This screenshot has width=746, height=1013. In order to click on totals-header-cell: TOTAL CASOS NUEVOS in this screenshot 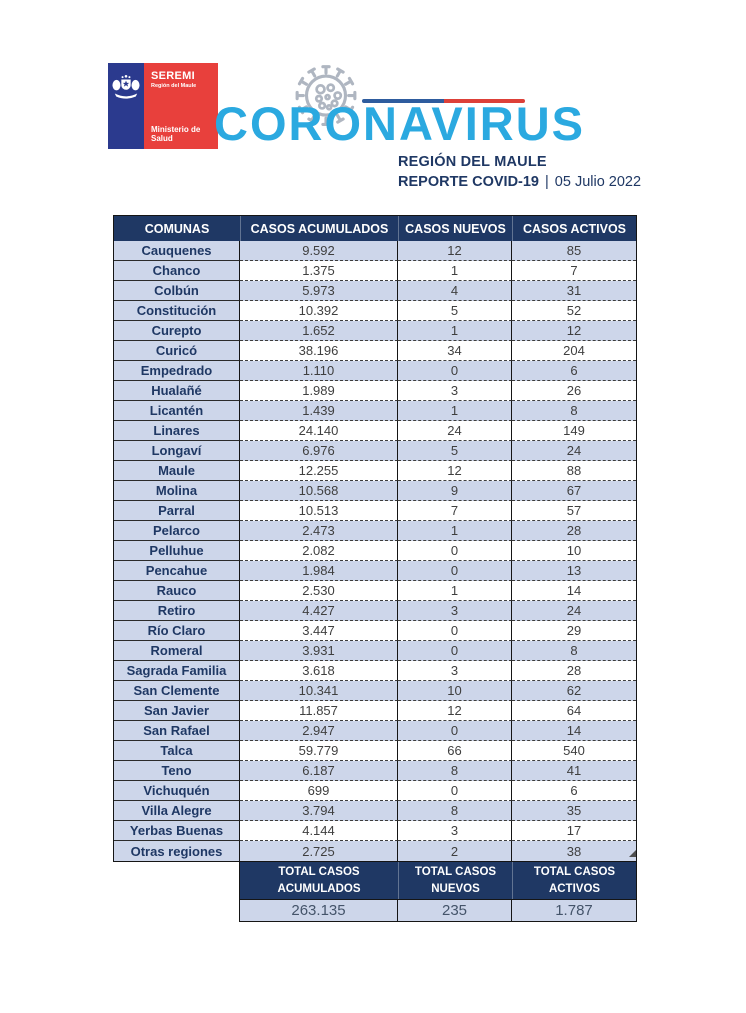, I will do `click(455, 880)`.